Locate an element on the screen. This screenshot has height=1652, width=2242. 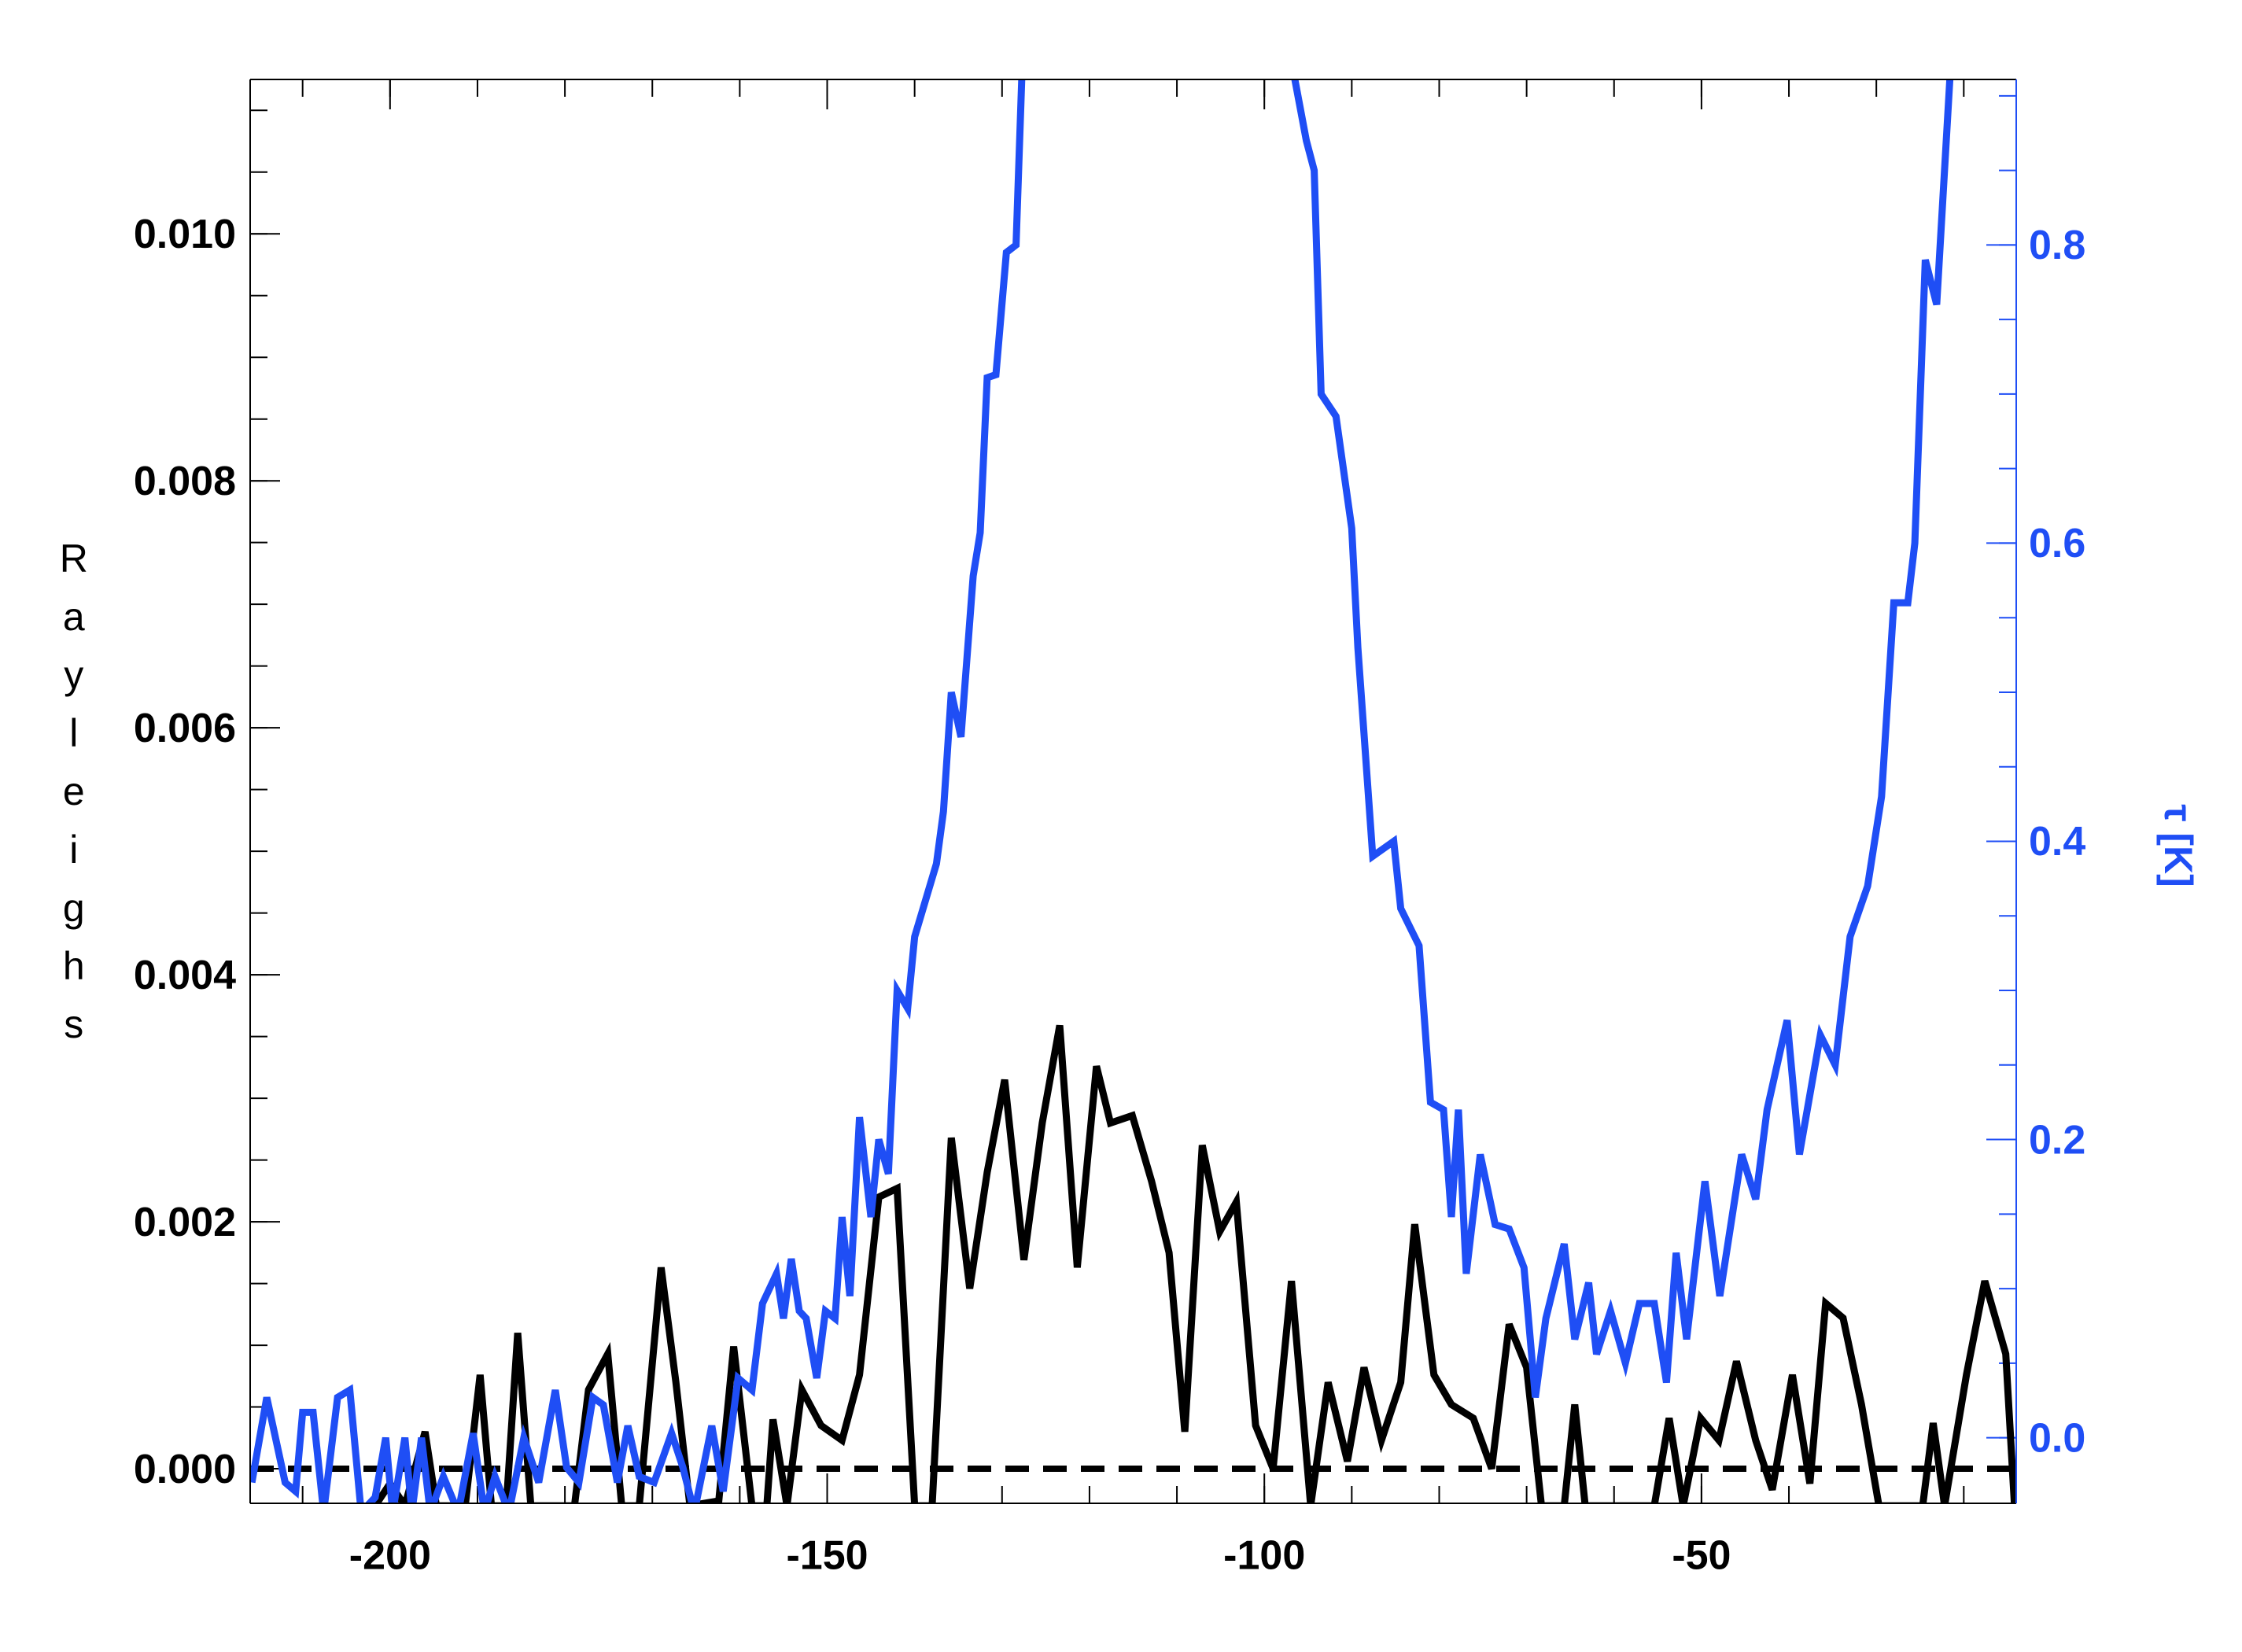
y-tick-label: 0.010 is located at coordinates (185, 234).